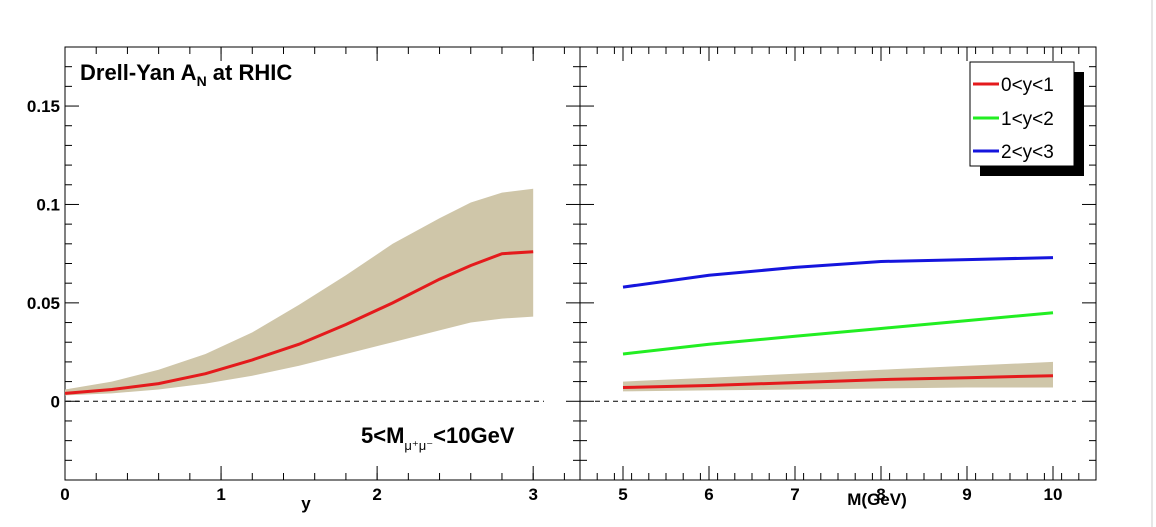 Image resolution: width=1156 pixels, height=527 pixels. I want to click on left-y-tick-label-2: 0.1, so click(48, 204).